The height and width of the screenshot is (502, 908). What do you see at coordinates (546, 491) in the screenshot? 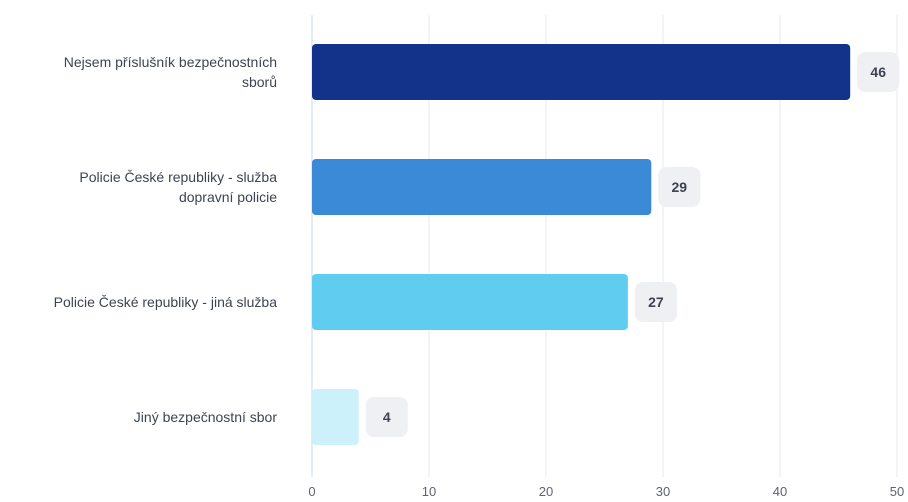
I see `x-tick-label-20: 20` at bounding box center [546, 491].